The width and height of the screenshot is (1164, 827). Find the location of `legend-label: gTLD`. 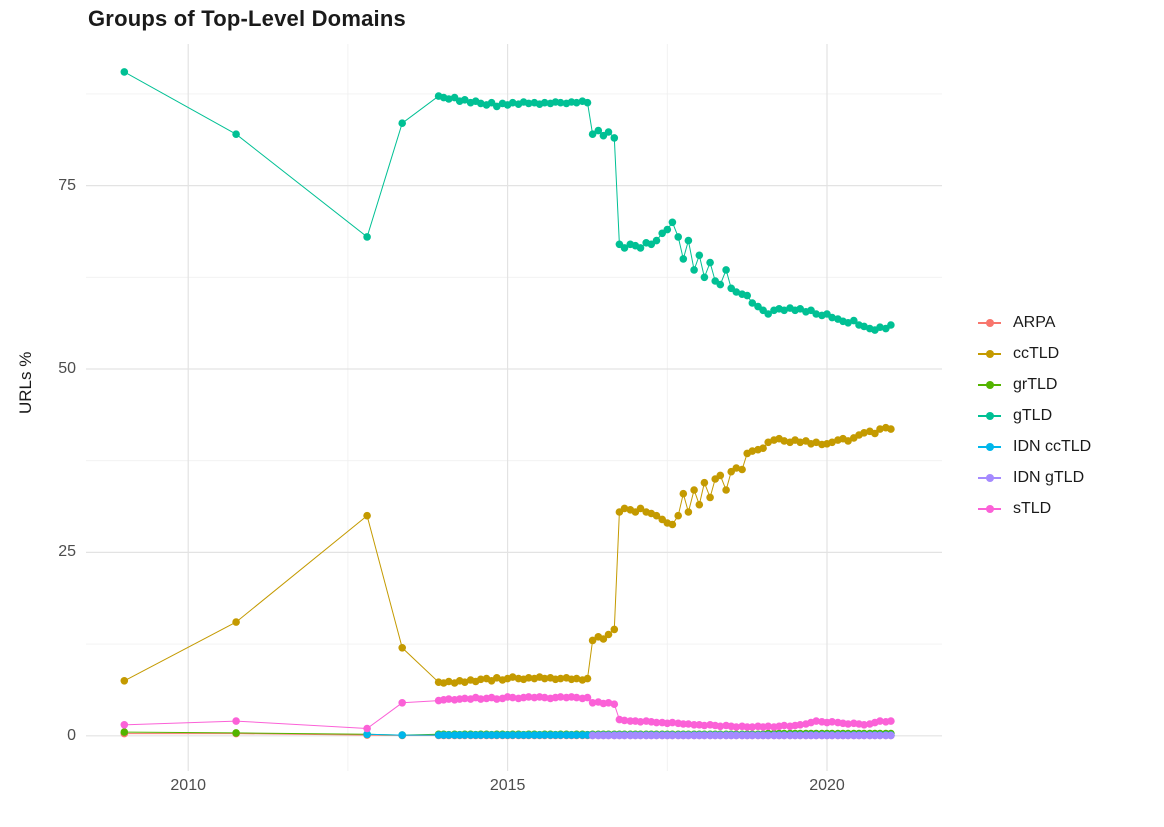

legend-label: gTLD is located at coordinates (1033, 415).